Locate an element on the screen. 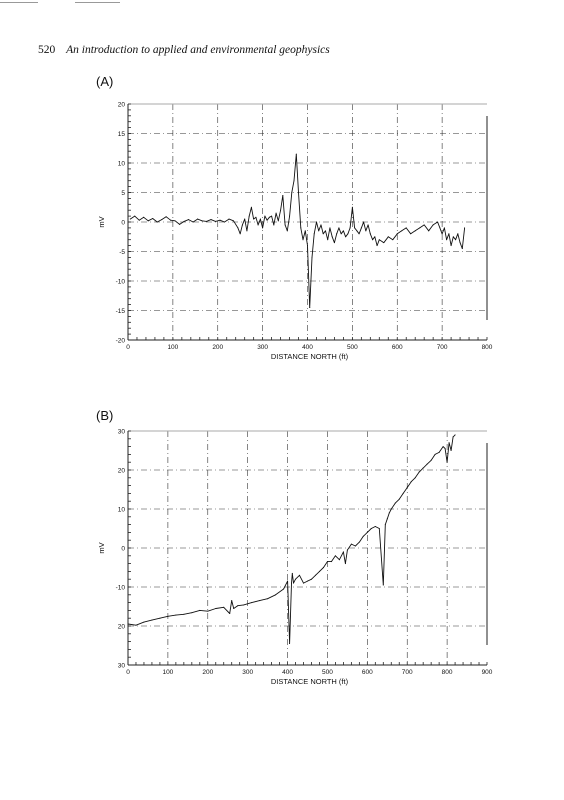 The width and height of the screenshot is (564, 800). chart-b-y-tick-label: 20 is located at coordinates (122, 471).